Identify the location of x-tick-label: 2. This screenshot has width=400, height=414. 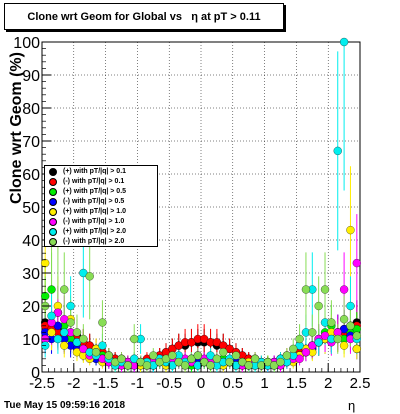
(328, 383).